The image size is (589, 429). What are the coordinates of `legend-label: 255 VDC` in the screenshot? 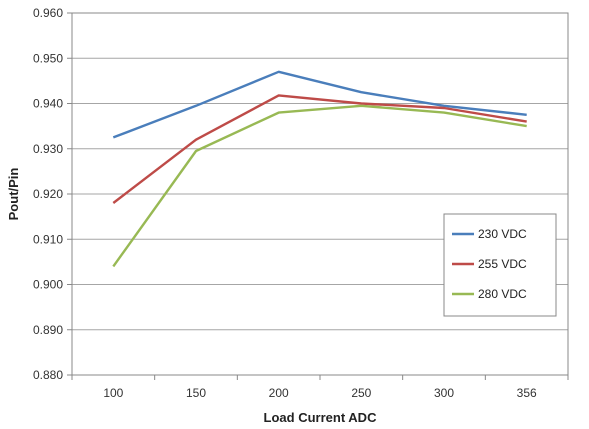 It's located at (502, 264).